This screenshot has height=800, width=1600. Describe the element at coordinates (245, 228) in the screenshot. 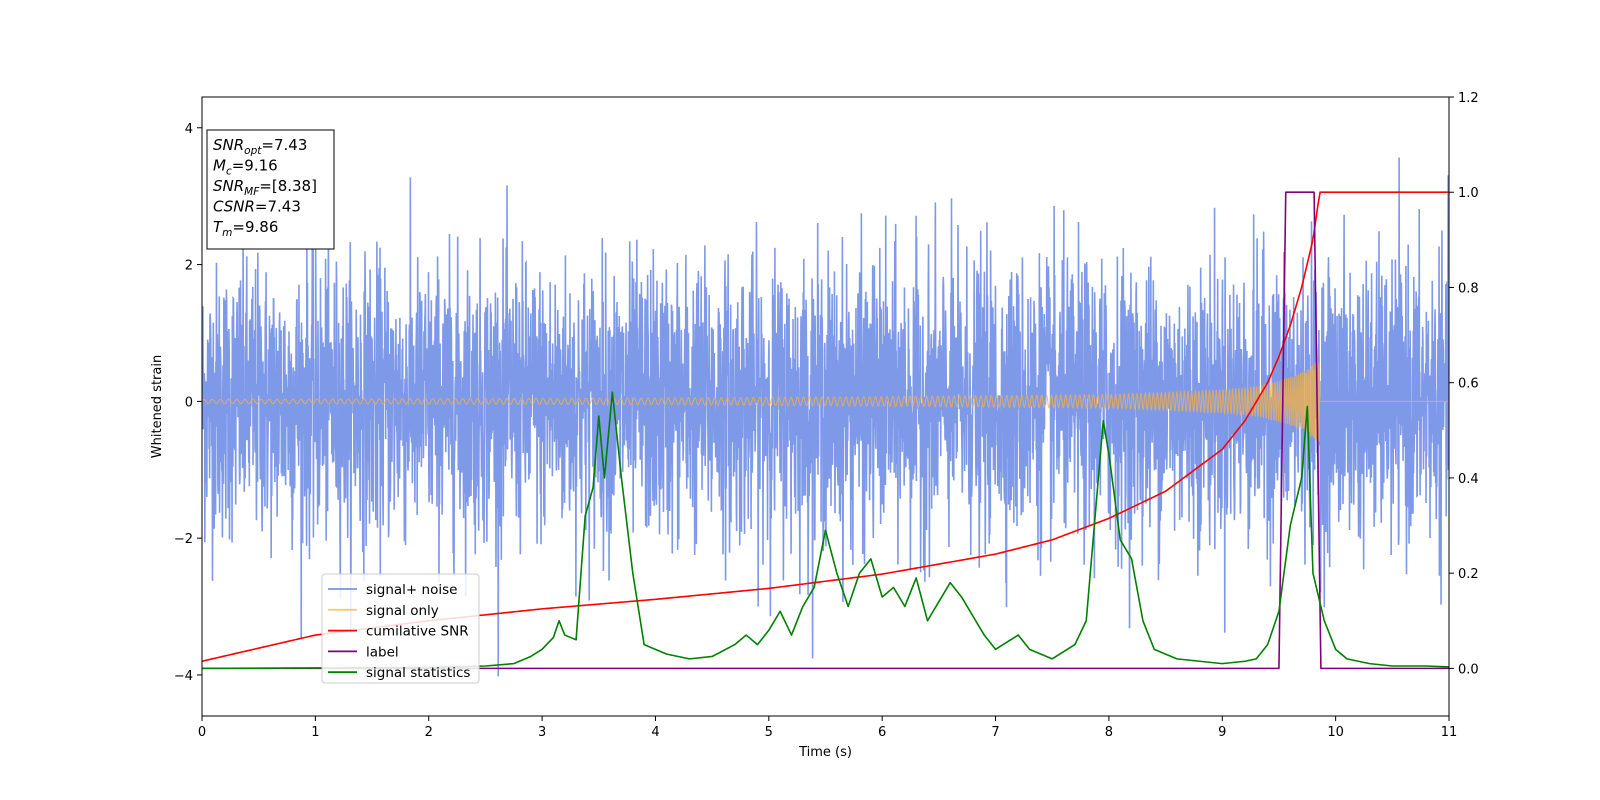

I see `info-line: Tm=9.86` at that location.